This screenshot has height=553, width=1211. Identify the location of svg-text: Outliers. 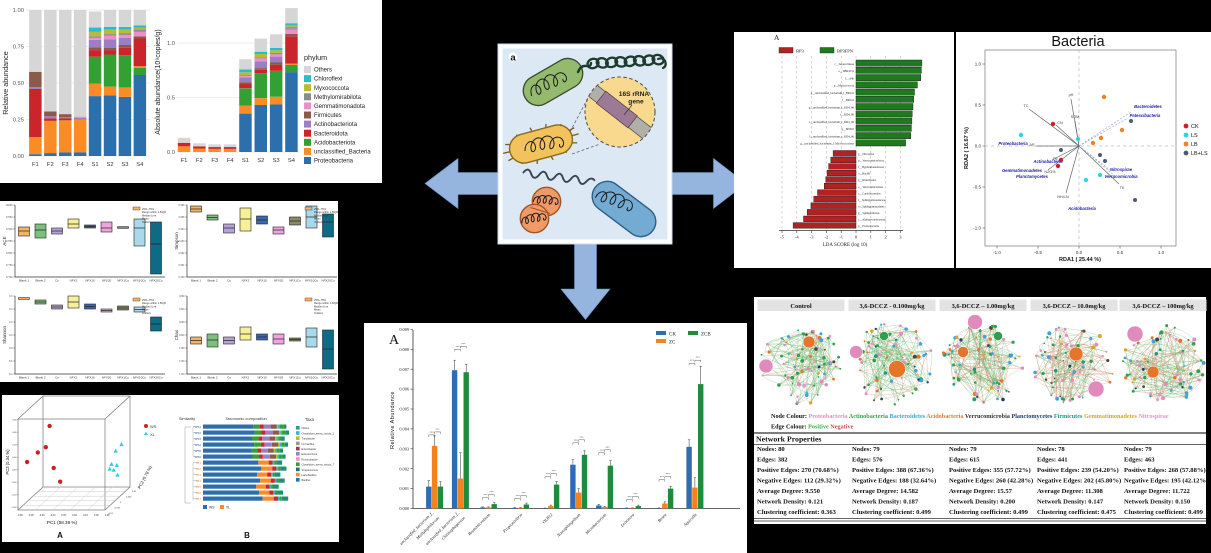
(319, 222).